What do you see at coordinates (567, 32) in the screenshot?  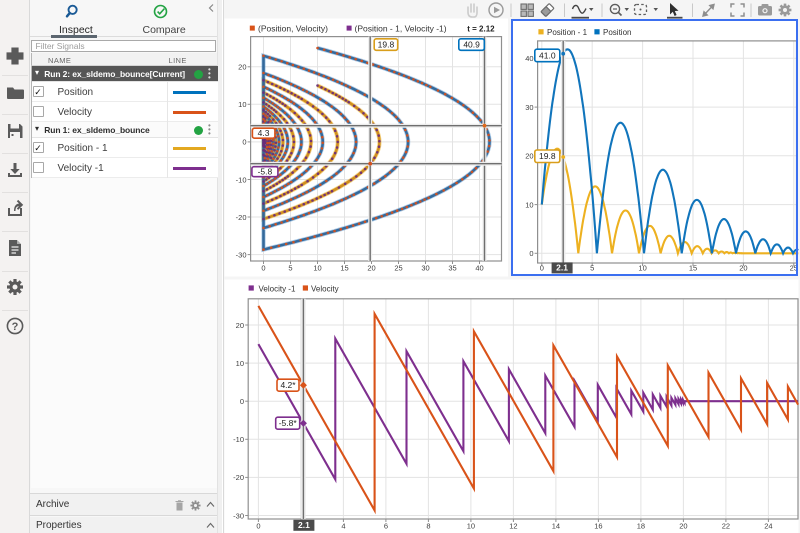 I see `svg-text: Position - 1` at bounding box center [567, 32].